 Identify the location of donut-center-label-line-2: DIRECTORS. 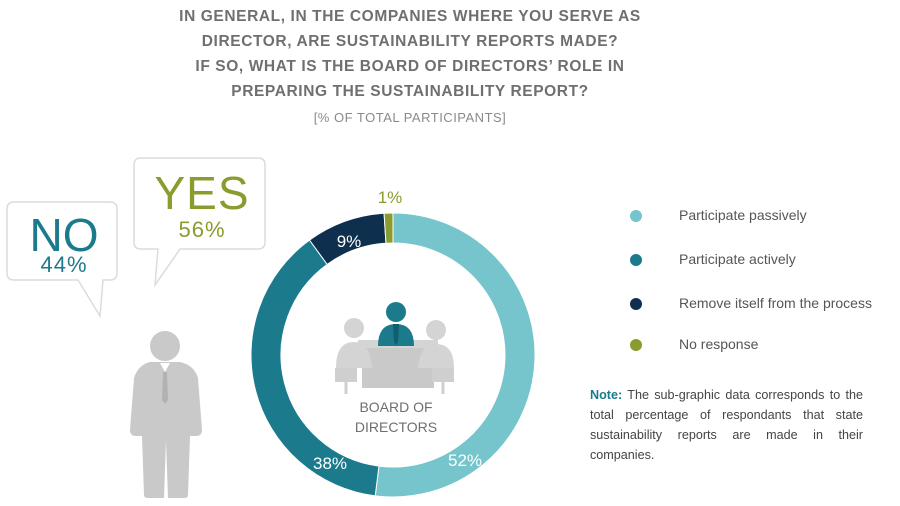
(396, 427).